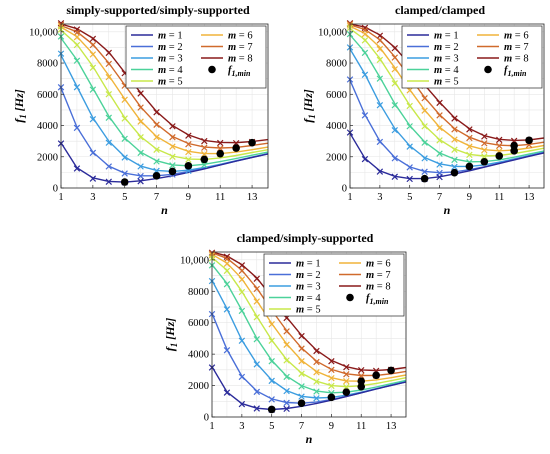 This screenshot has height=454, width=550. What do you see at coordinates (174, 59) in the screenshot?
I see `legend-m-value: = 3` at bounding box center [174, 59].